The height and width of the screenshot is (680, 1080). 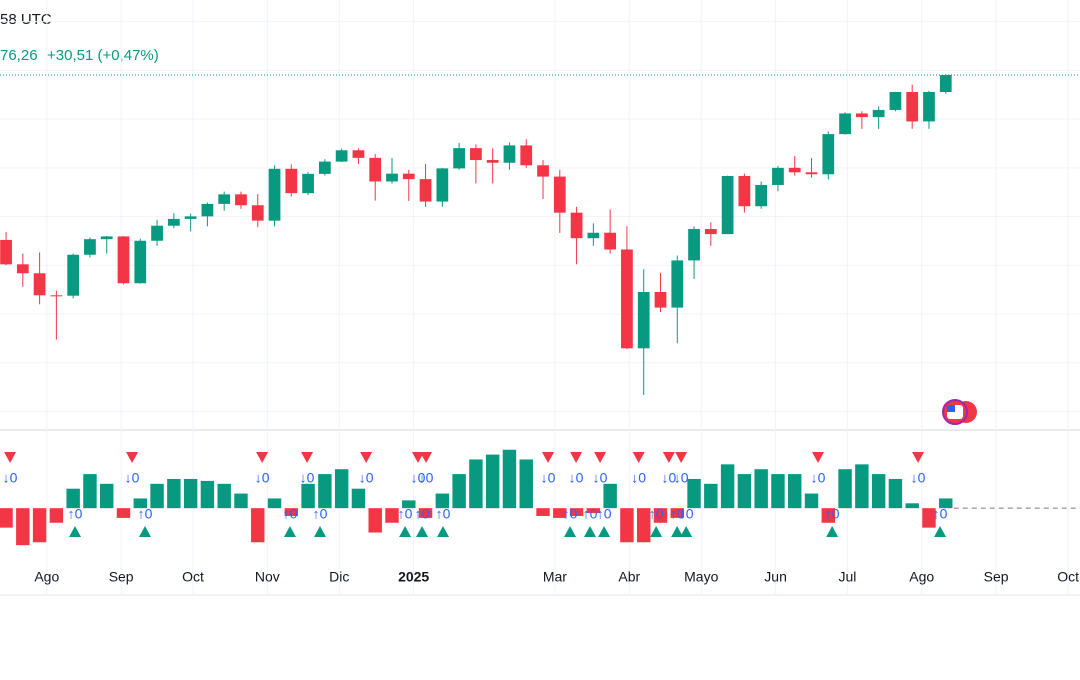 I want to click on x-tick-label: Nov, so click(x=267, y=577).